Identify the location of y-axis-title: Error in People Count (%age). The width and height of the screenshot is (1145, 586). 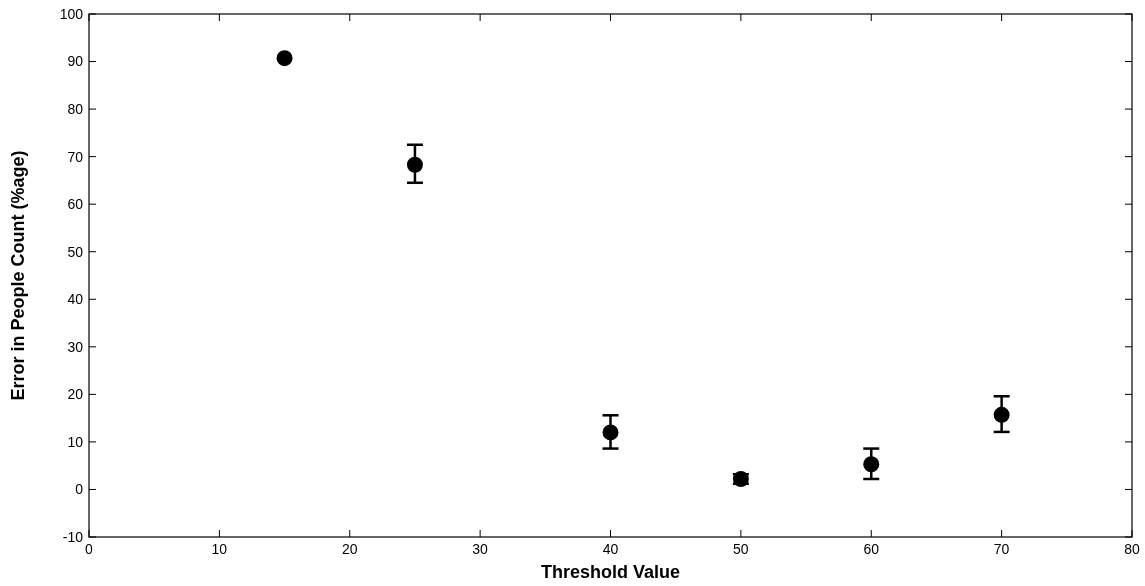
(18, 275).